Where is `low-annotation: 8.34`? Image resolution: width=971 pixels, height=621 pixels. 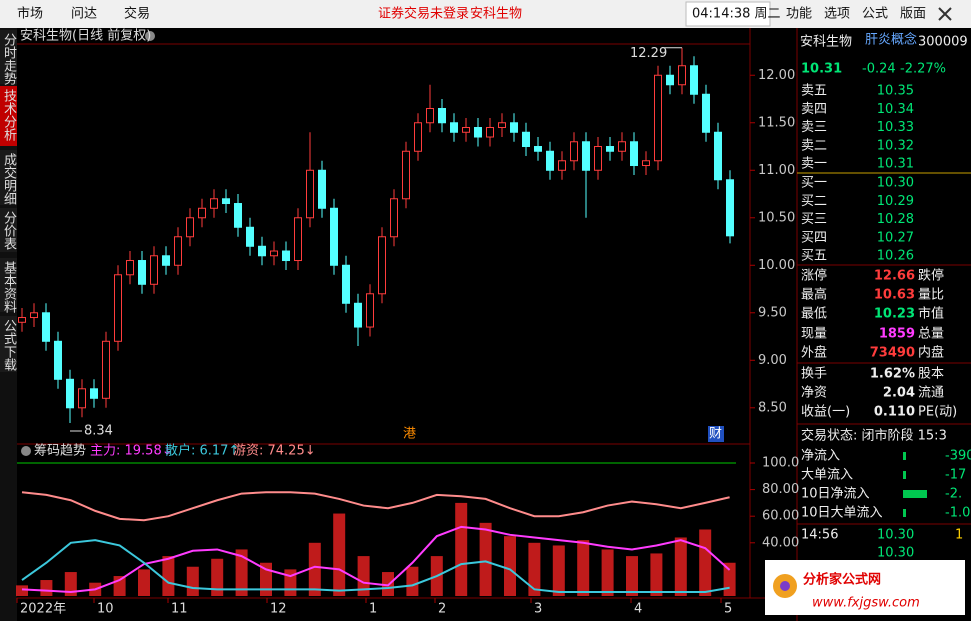 low-annotation: 8.34 is located at coordinates (98, 430).